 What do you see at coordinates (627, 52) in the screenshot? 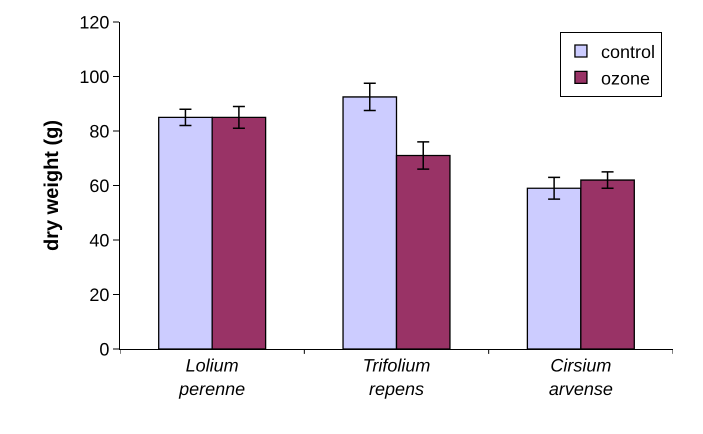
I see `legend-label: control` at bounding box center [627, 52].